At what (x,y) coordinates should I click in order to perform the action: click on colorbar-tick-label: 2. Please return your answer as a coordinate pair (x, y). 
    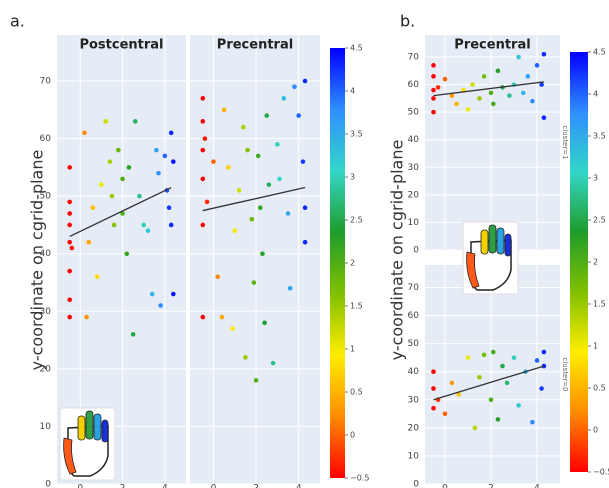
    Looking at the image, I should click on (595, 262).